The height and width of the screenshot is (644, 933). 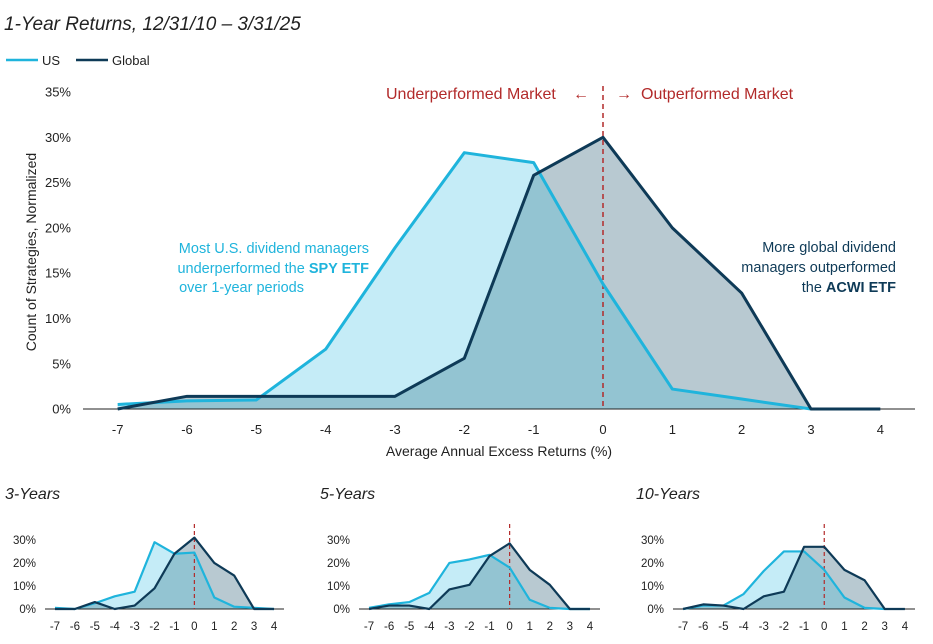 I want to click on g-5y-global-line, so click(x=479, y=576).